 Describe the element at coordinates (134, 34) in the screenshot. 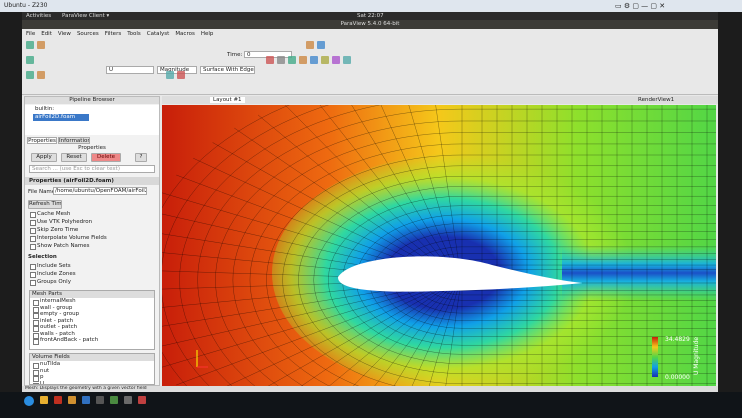

I see `menu-item: Tools` at that location.